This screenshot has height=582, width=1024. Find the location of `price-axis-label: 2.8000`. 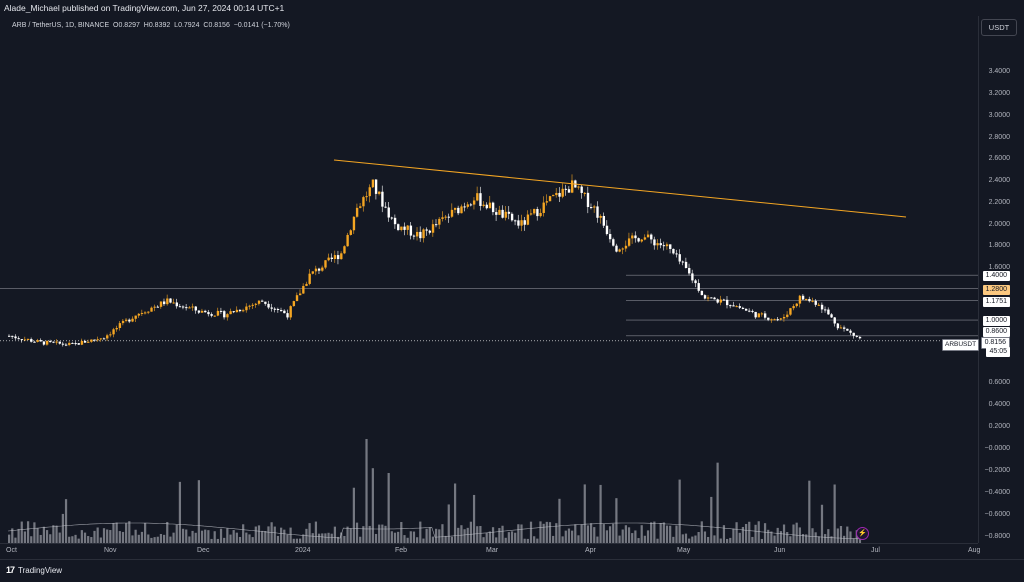

price-axis-label: 2.8000 is located at coordinates (999, 137).